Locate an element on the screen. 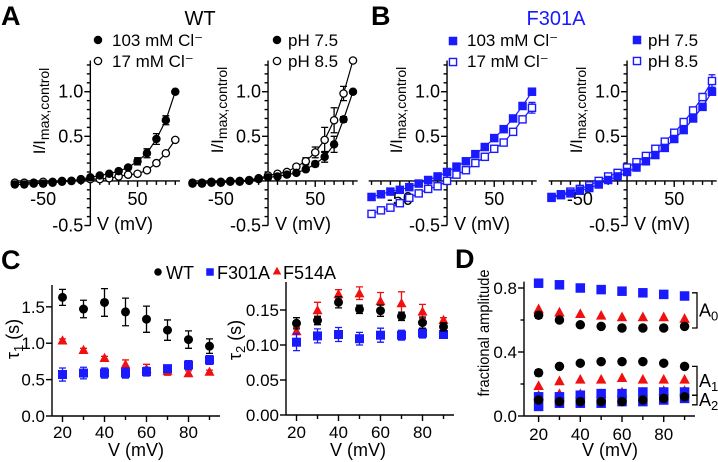 Image resolution: width=718 pixels, height=462 pixels. x-tick-label: 20 is located at coordinates (538, 434).